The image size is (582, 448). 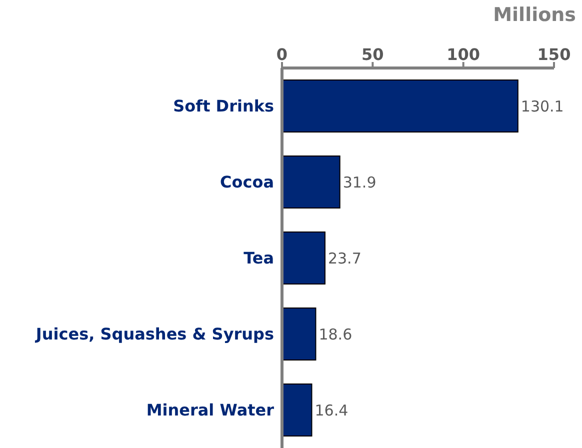 I want to click on x-tick-label: 150, so click(x=554, y=54).